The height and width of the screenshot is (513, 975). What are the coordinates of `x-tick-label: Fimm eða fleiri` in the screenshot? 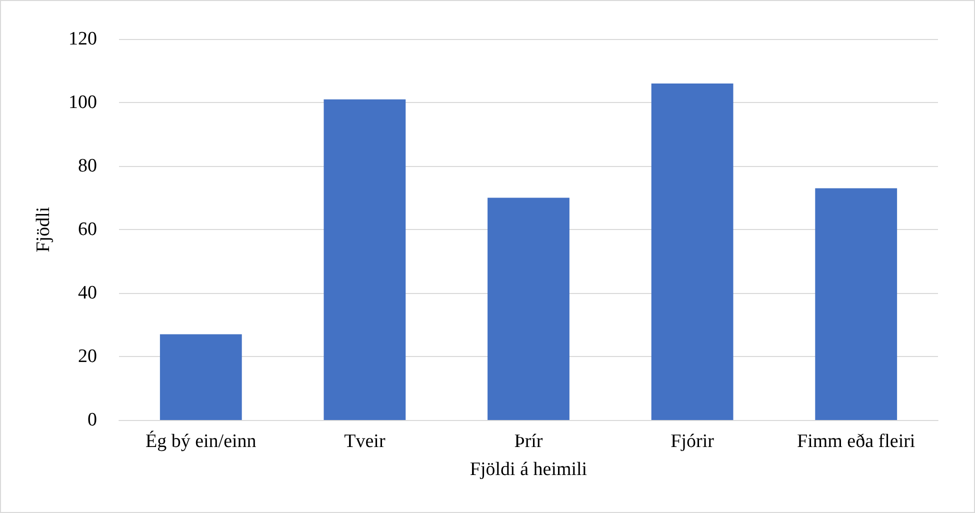 It's located at (856, 441).